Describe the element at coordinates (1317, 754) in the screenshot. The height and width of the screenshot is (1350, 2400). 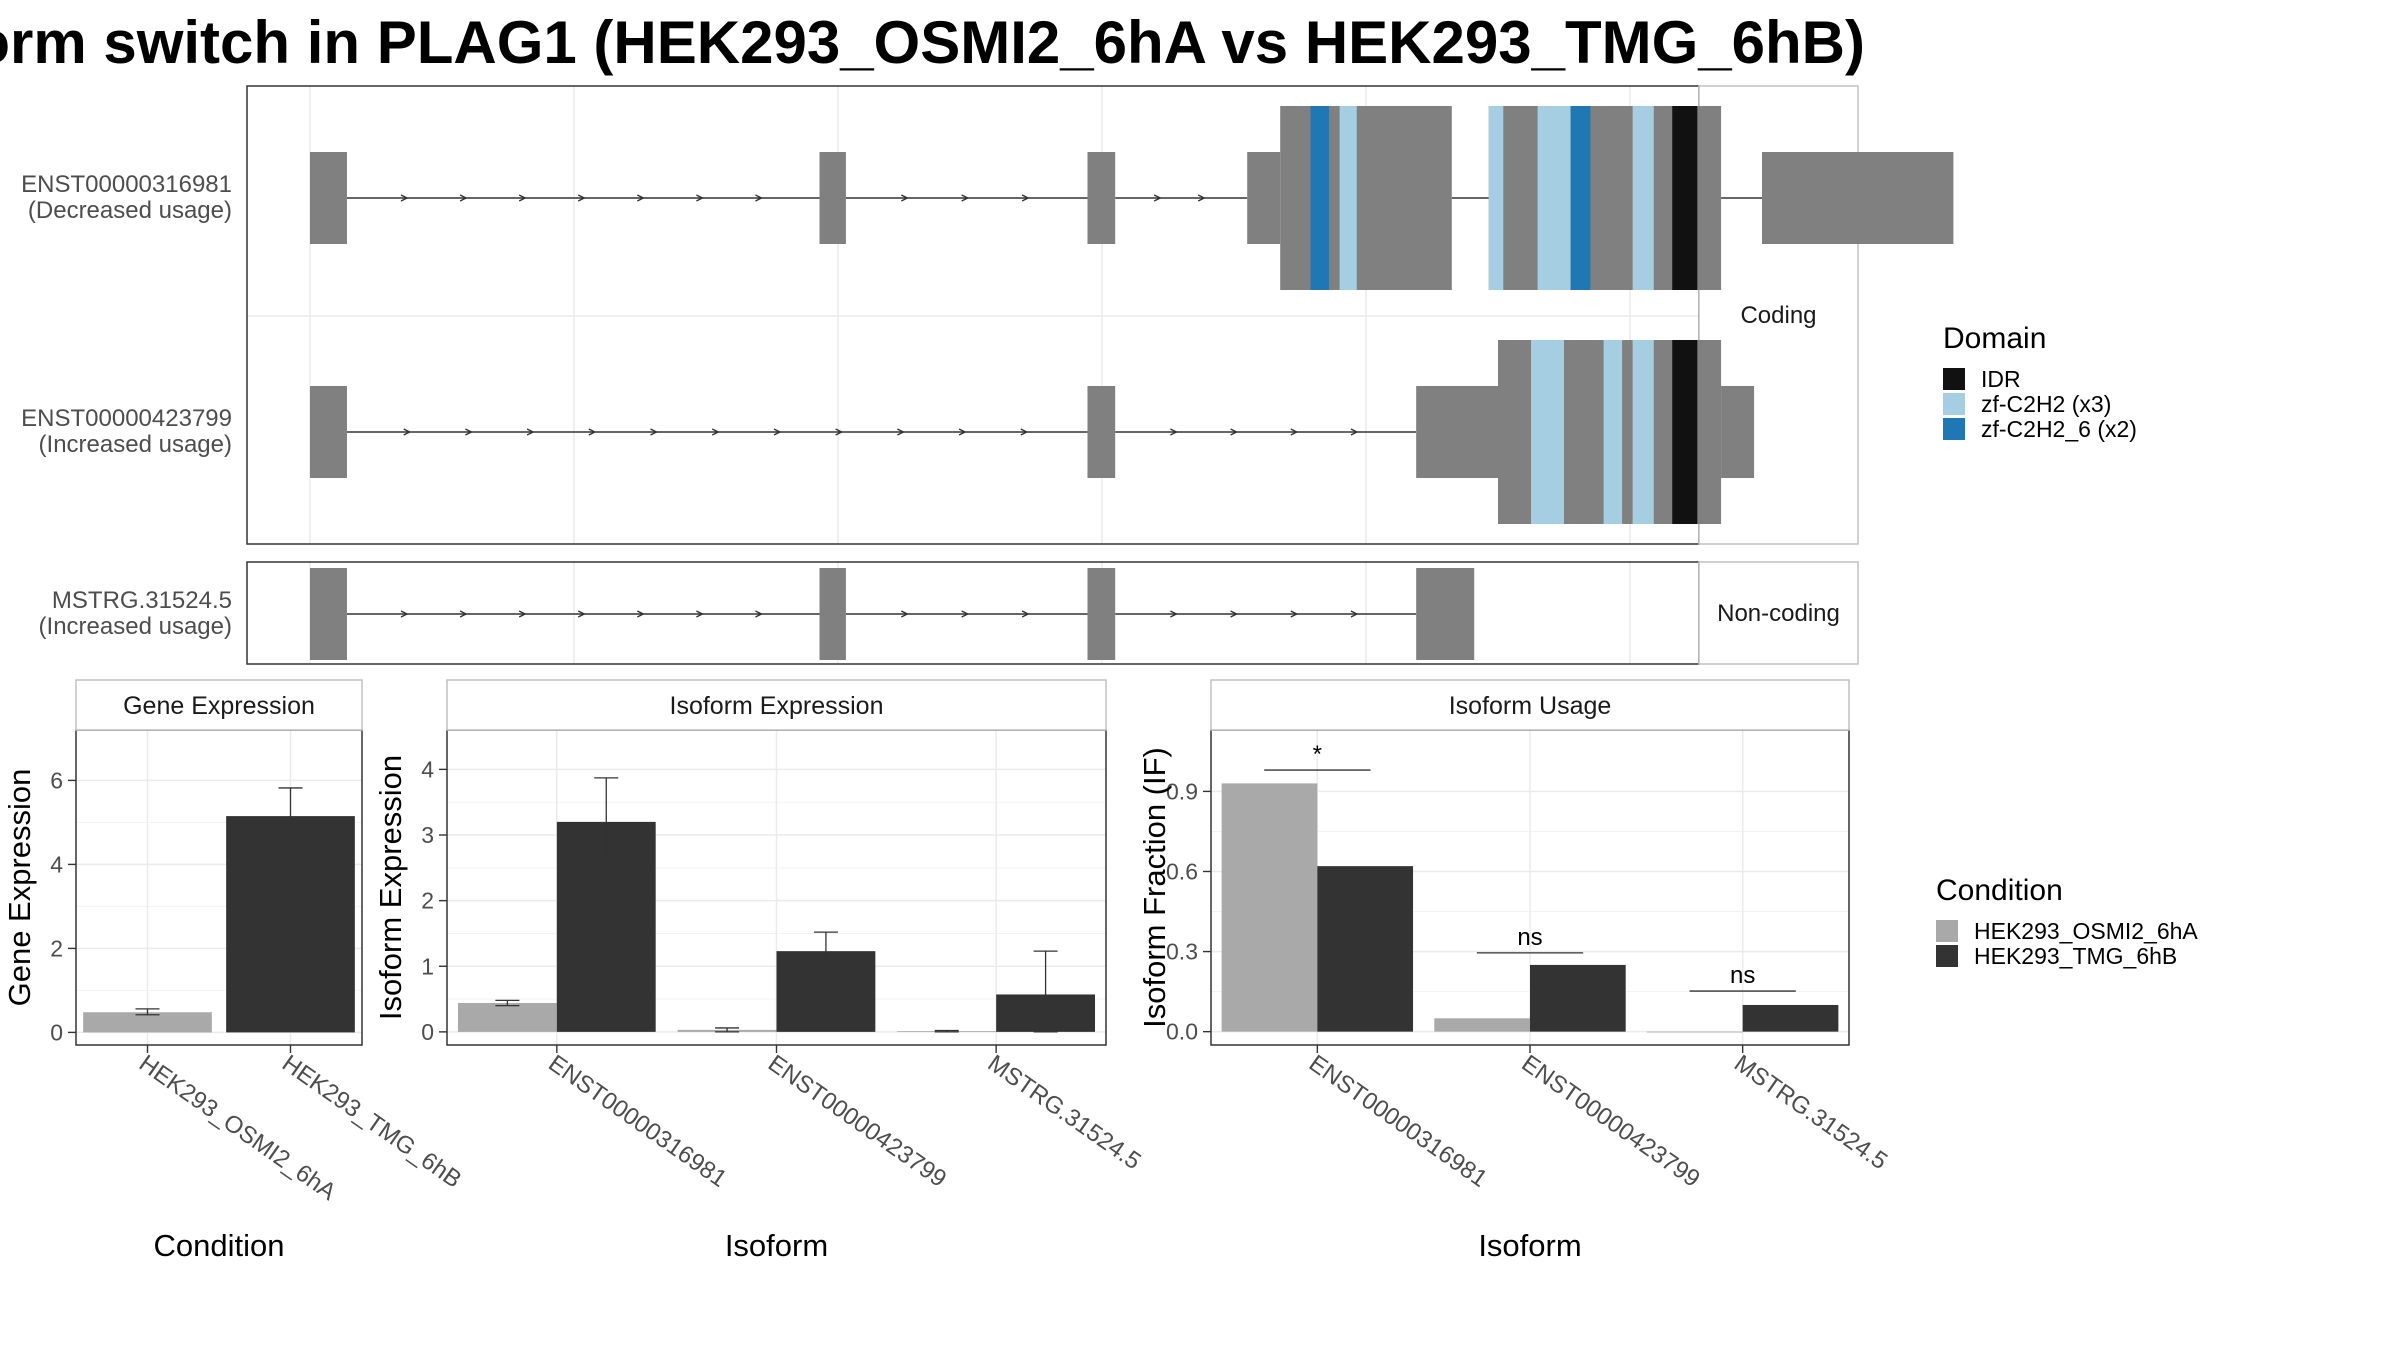
I see `significance-label: *` at that location.